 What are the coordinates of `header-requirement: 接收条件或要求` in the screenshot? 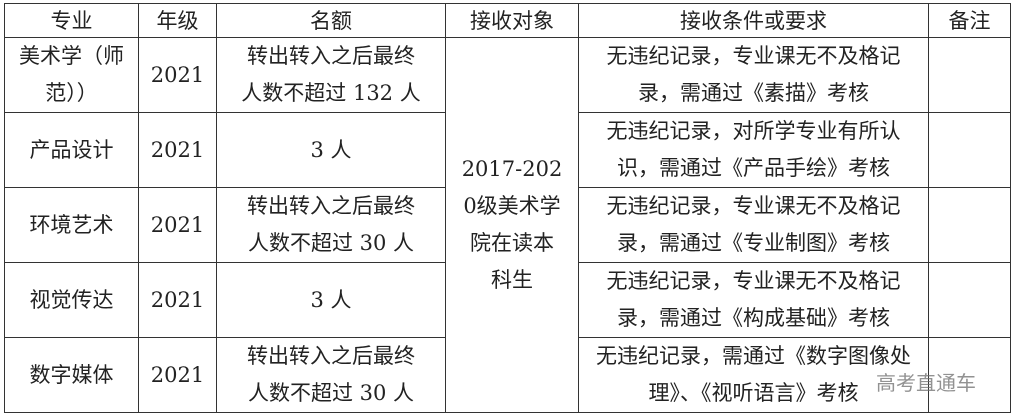 It's located at (753, 20).